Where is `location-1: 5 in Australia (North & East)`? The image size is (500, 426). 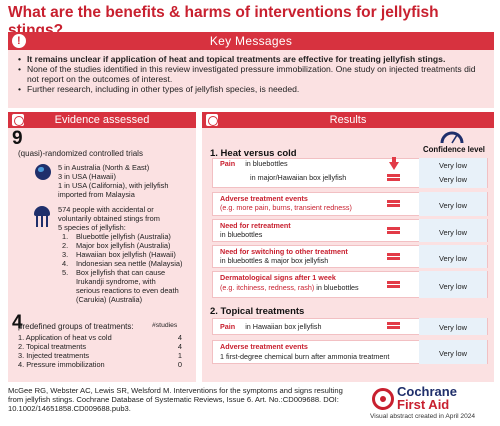
location-1: 5 in Australia (North & East) is located at coordinates (104, 167).